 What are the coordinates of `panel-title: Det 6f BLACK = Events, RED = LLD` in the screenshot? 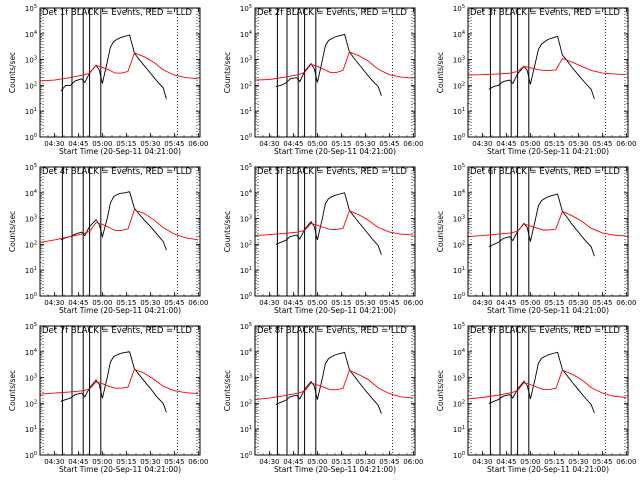 It's located at (545, 172).